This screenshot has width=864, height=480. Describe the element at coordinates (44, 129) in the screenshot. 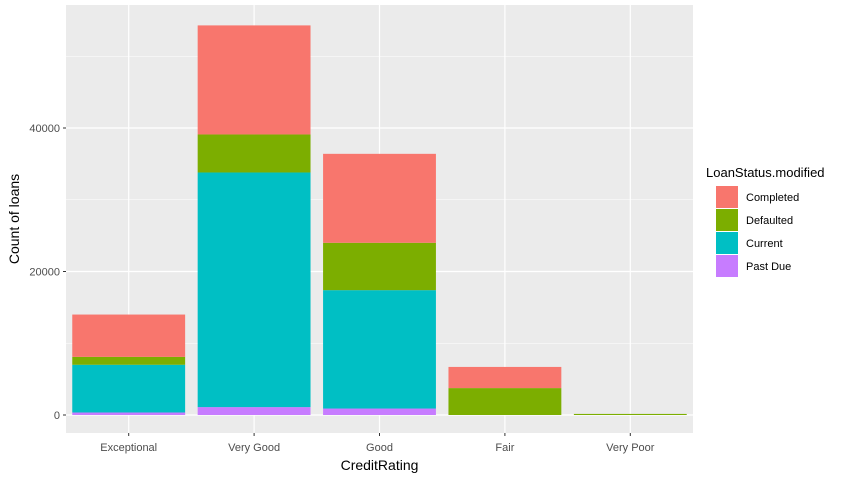

I see `y-tick-label: 40000` at that location.